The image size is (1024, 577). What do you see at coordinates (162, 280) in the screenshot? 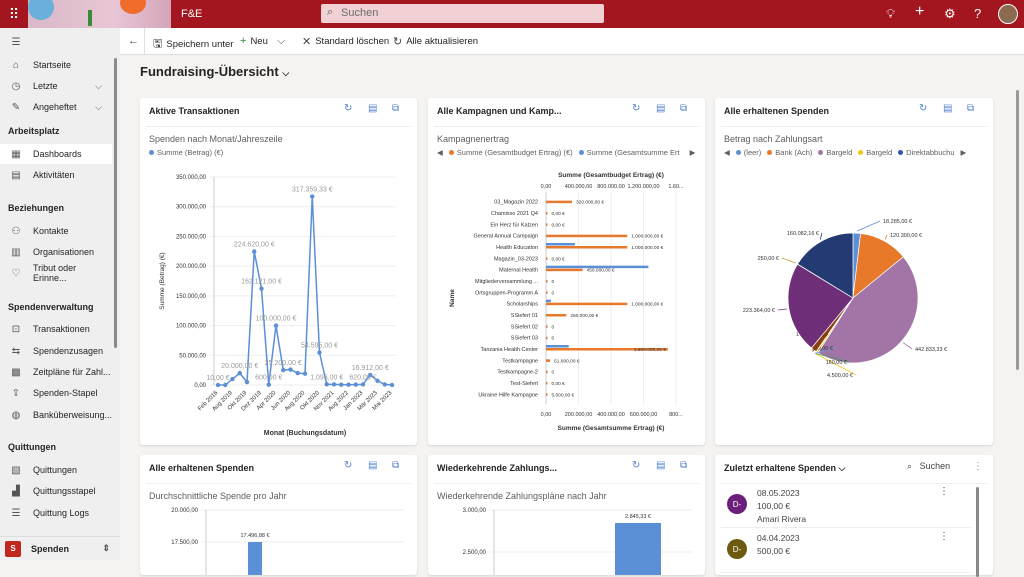
I see `y-axis-title: Summe (Betrag) (€)` at bounding box center [162, 280].